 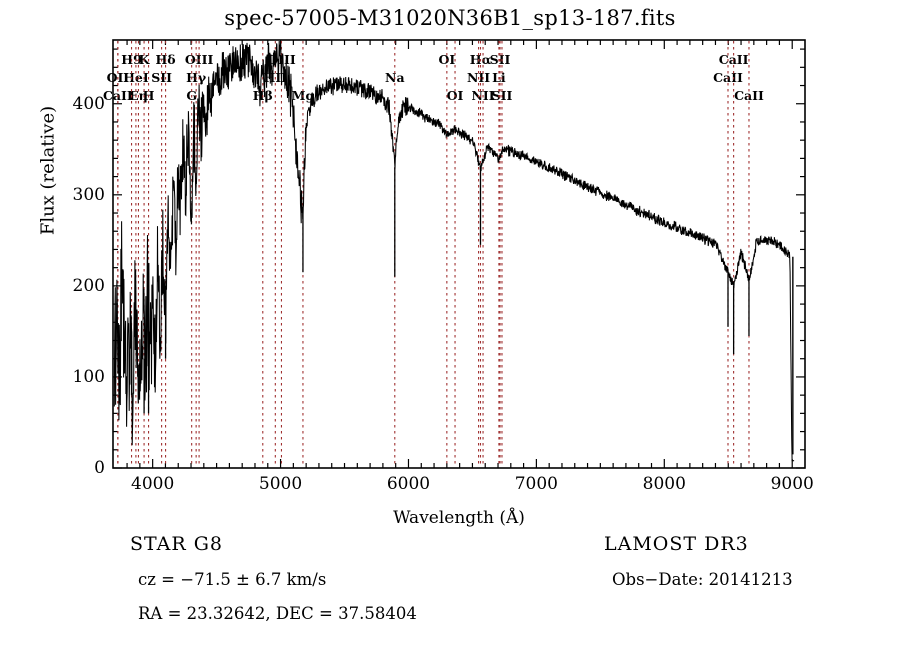 I want to click on y-tick-label: 100, so click(x=88, y=376).